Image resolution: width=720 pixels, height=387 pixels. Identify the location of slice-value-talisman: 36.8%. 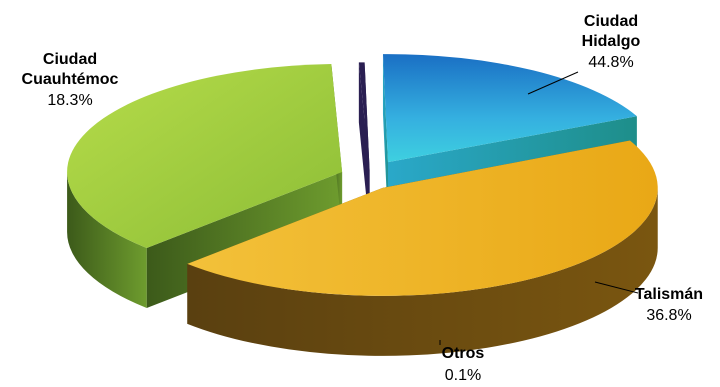
(668, 315).